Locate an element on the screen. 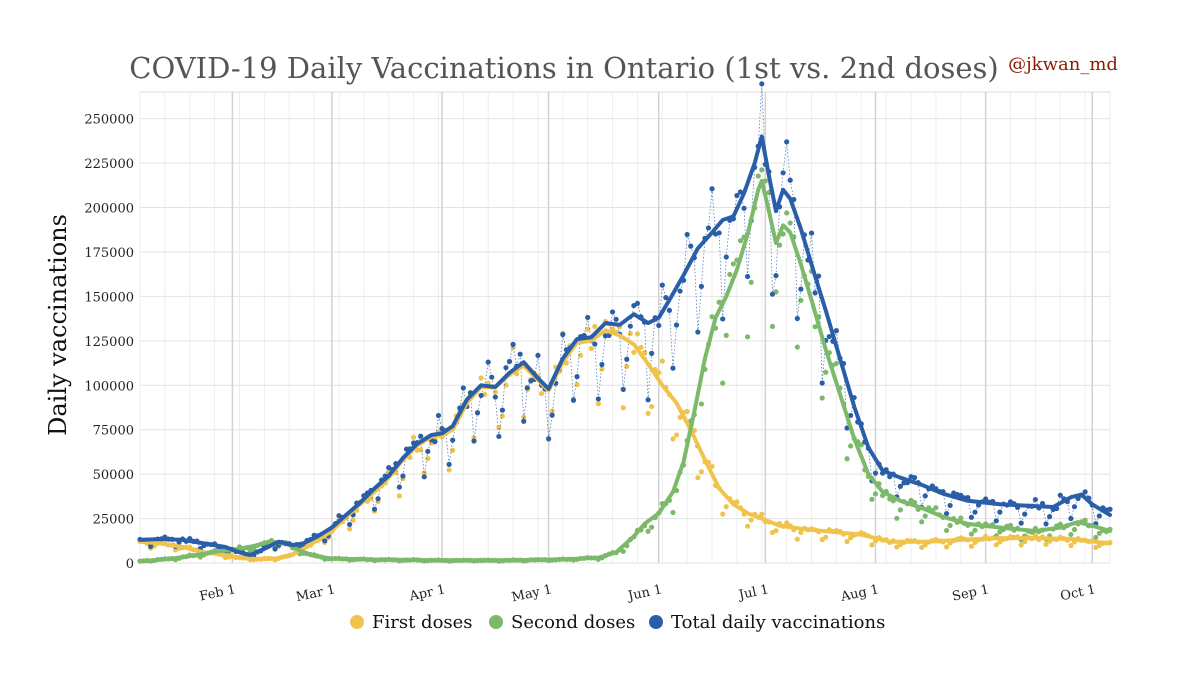 This screenshot has width=1200, height=674. x-tick-label: May 1 is located at coordinates (531, 593).